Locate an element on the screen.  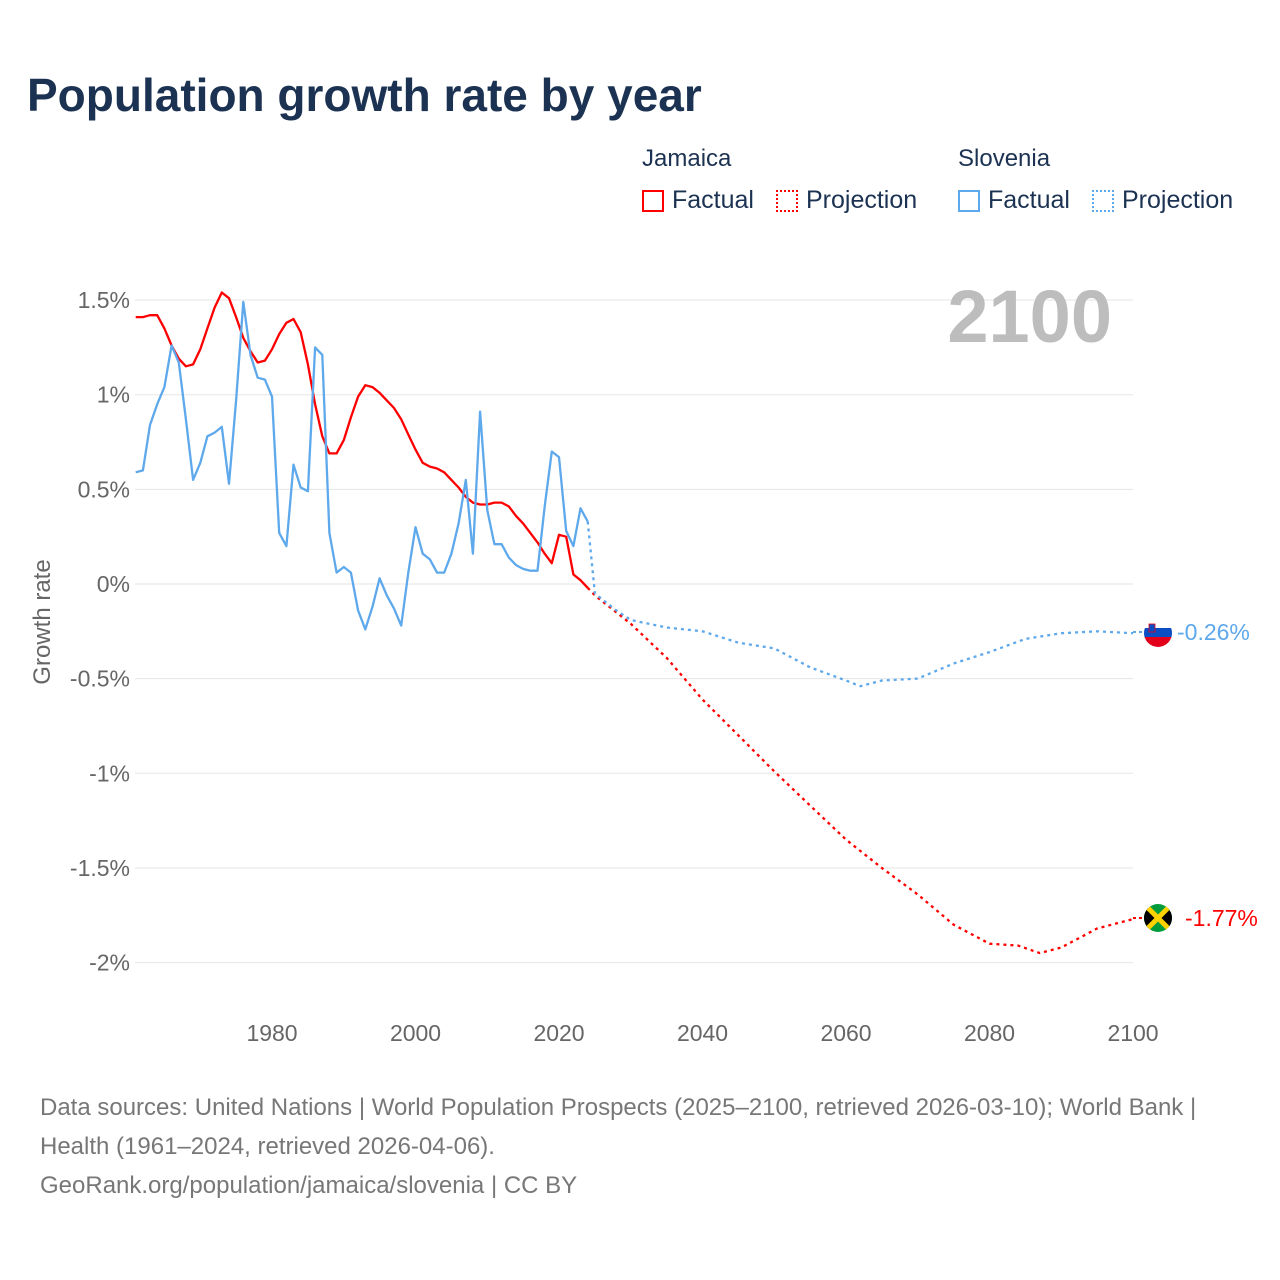
y-tick-label: -1% is located at coordinates (109, 773).